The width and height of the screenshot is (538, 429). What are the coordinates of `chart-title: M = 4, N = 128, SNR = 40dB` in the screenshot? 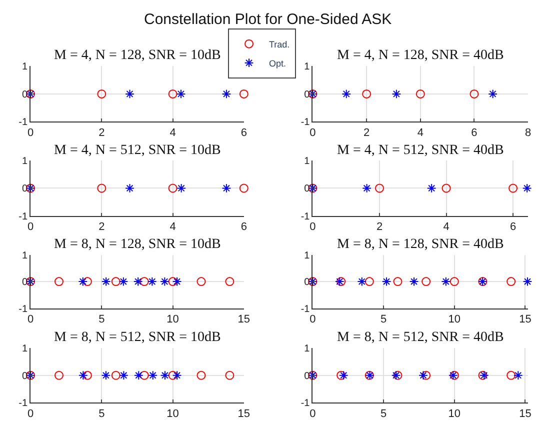 It's located at (420, 55).